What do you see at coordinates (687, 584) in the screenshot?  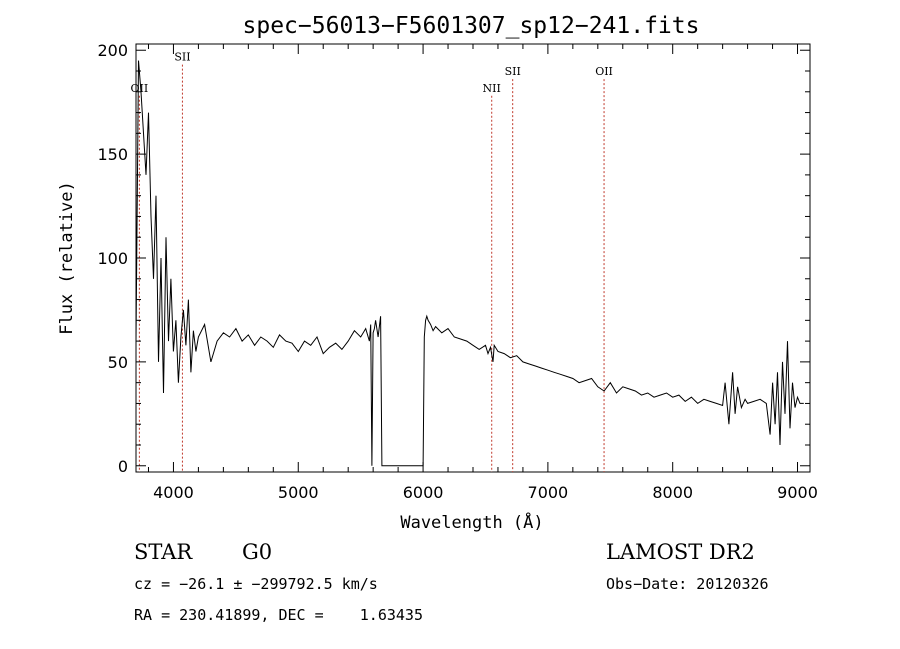 I see `observation-date: Obs−Date: 20120326` at bounding box center [687, 584].